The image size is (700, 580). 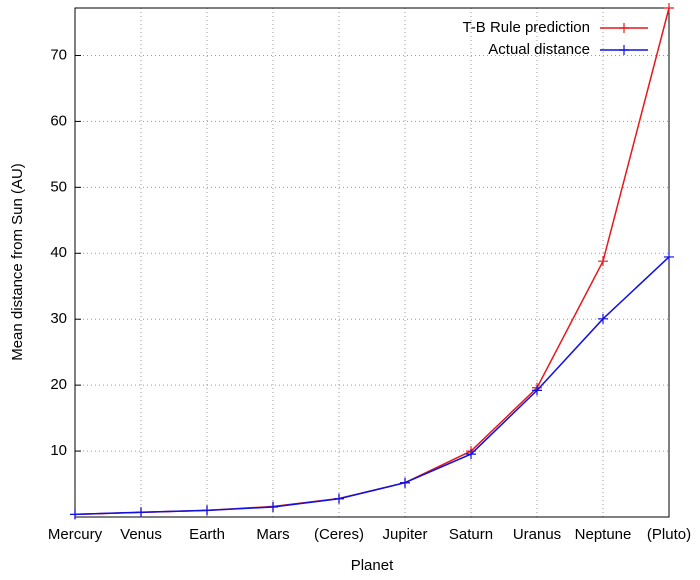 What do you see at coordinates (603, 534) in the screenshot?
I see `x-tick-label: Neptune` at bounding box center [603, 534].